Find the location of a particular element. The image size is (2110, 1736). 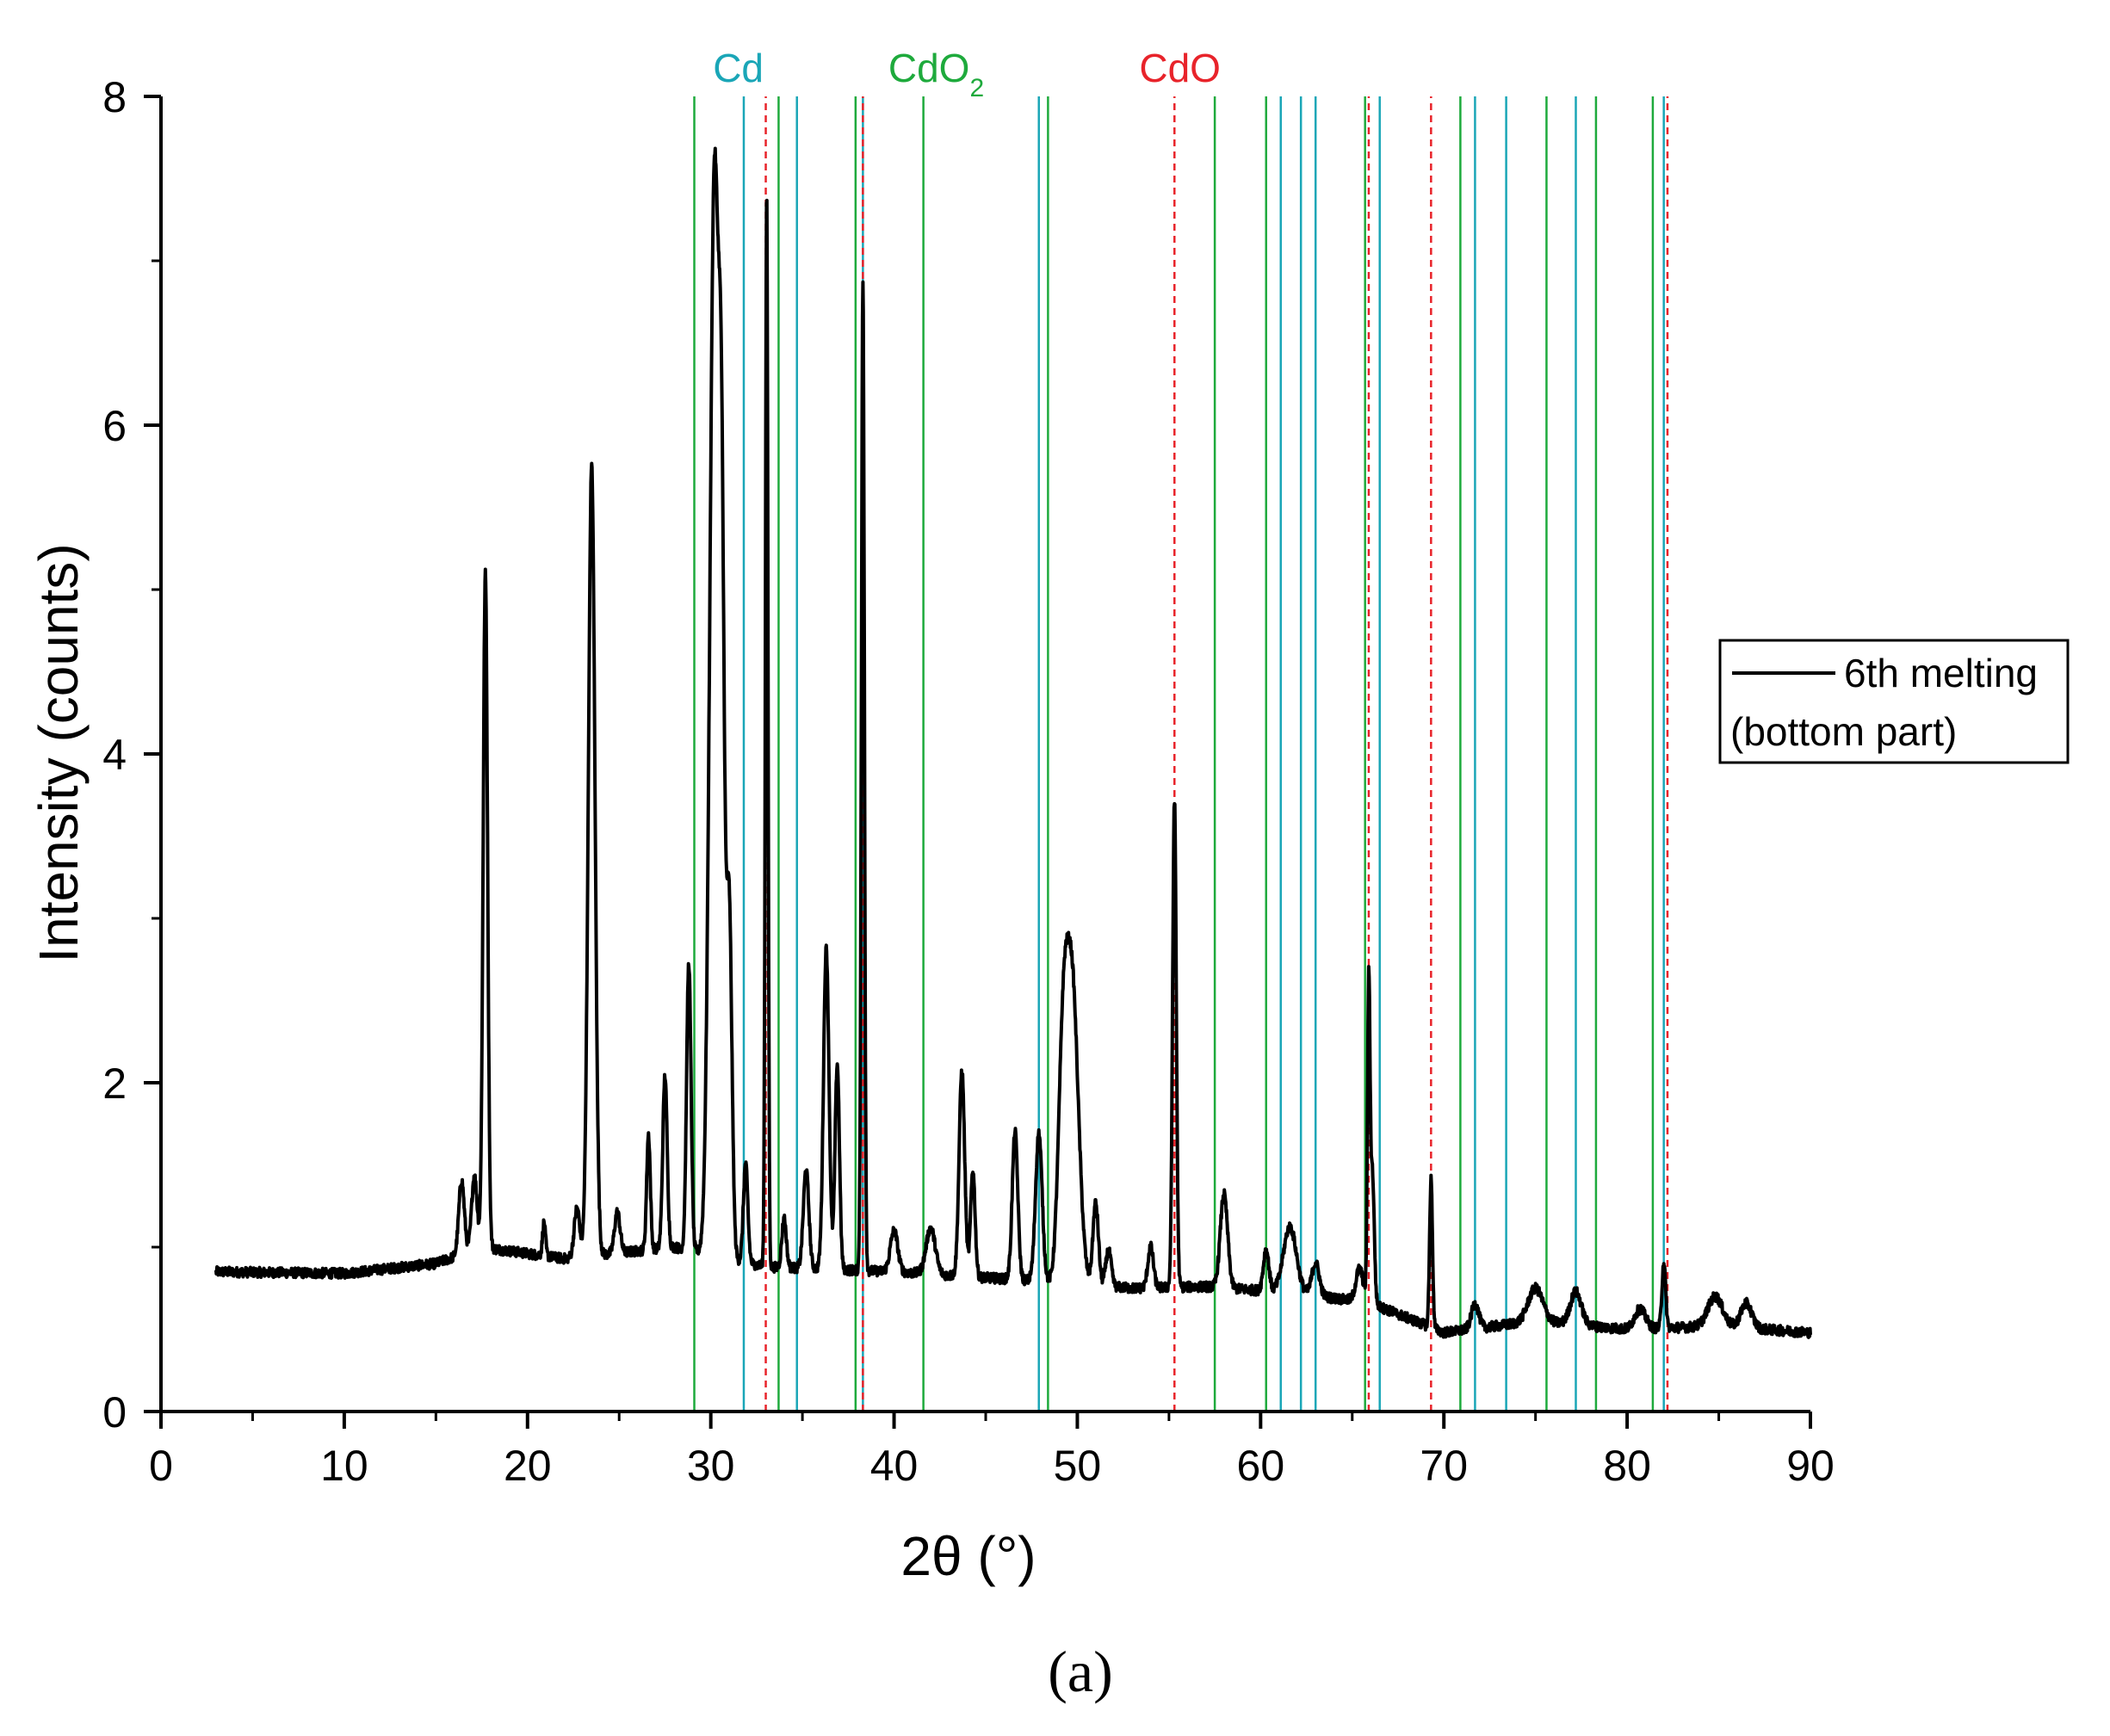

y-axis-title: Intensity (counts) is located at coordinates (59, 752).